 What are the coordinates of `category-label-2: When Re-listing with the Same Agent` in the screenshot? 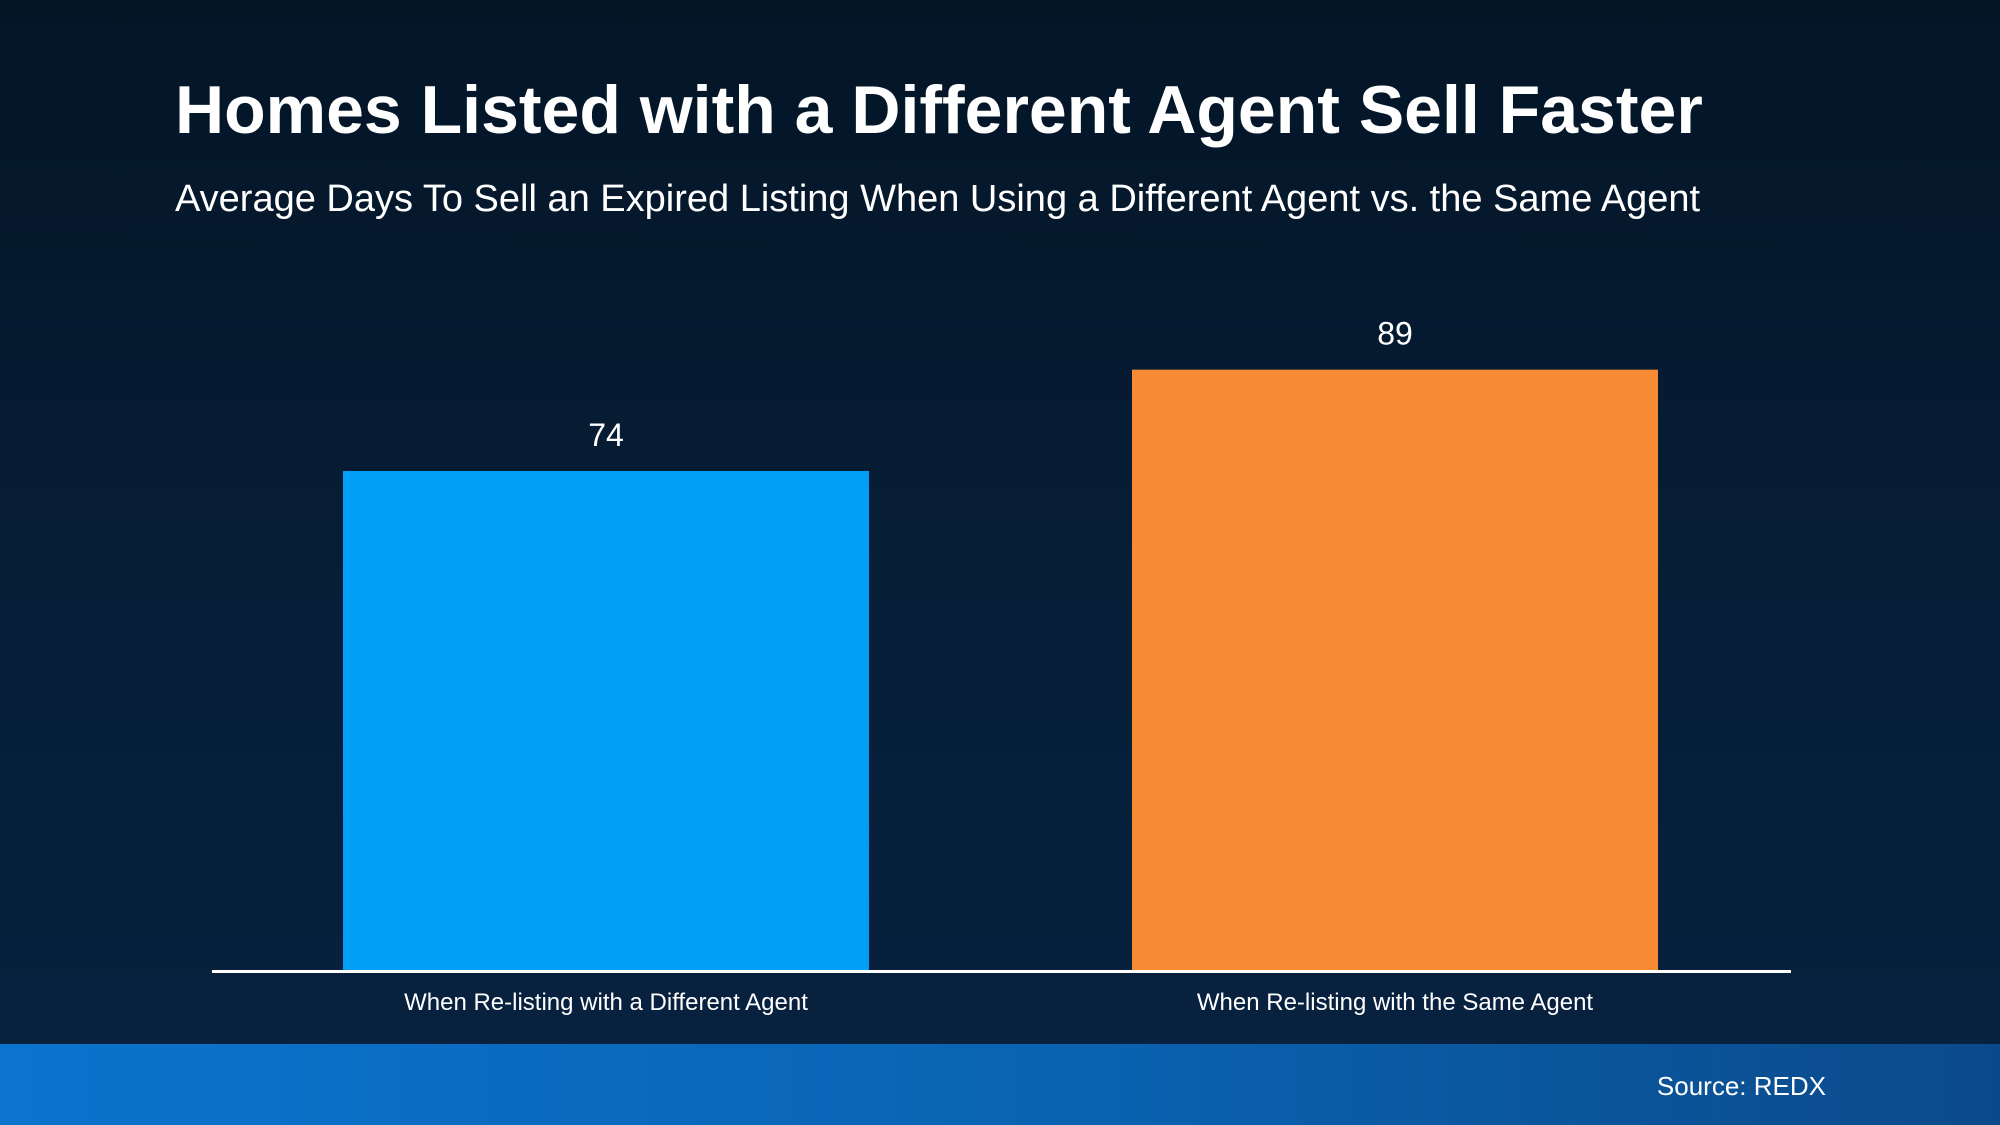 It's located at (1395, 1002).